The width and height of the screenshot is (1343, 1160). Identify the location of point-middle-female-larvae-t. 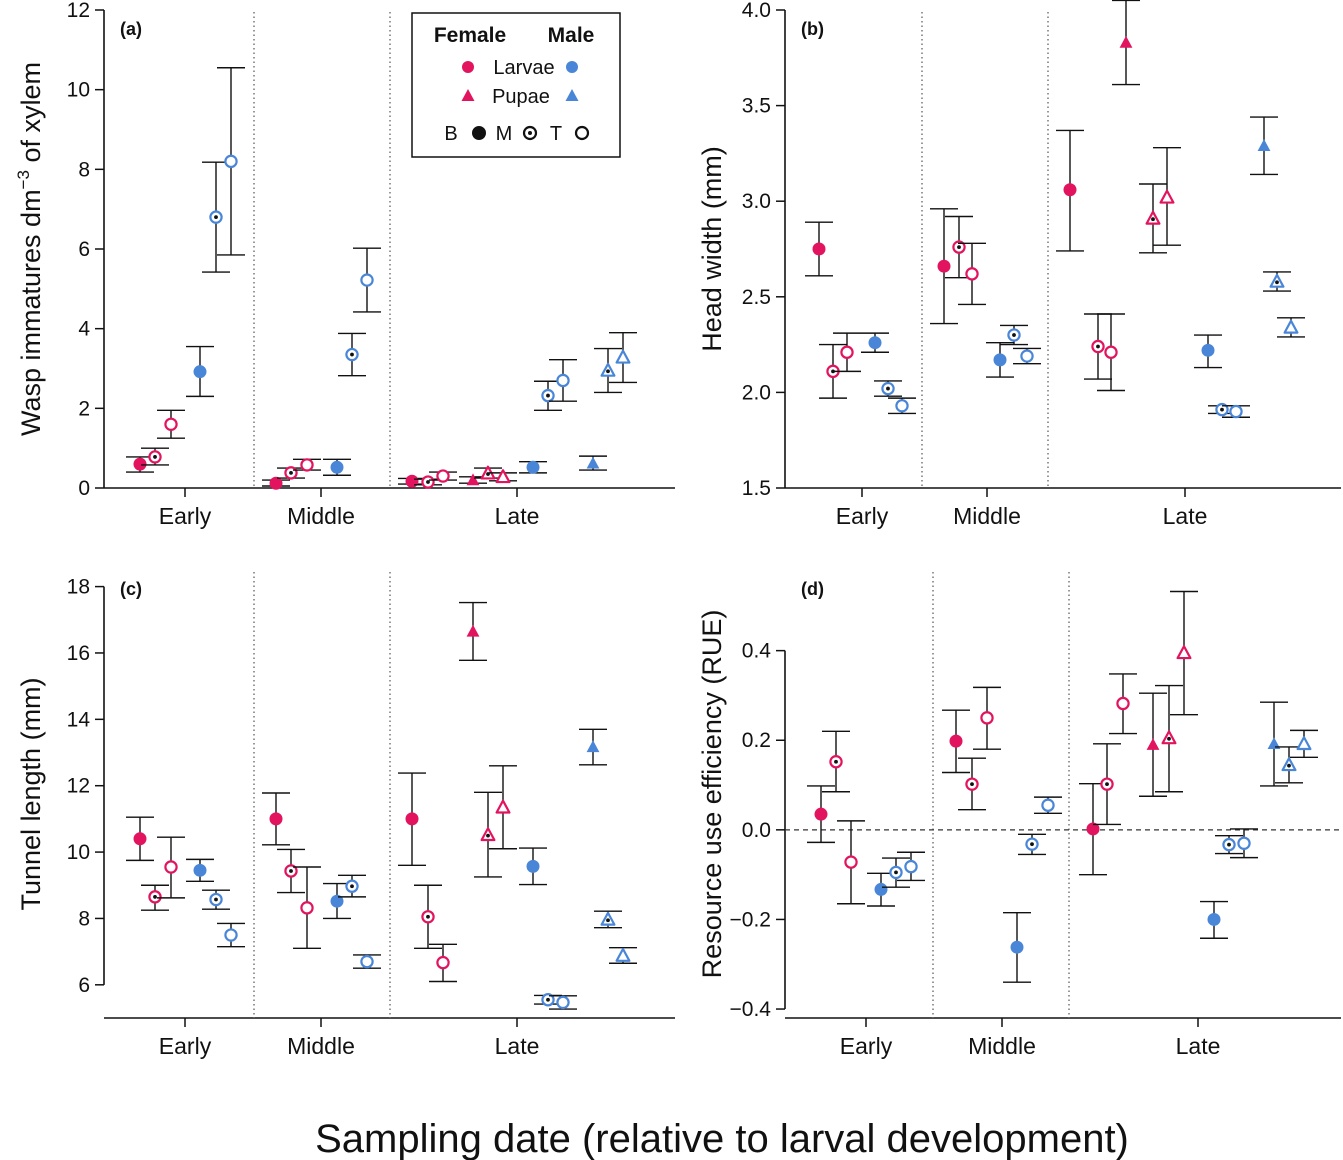
(307, 465).